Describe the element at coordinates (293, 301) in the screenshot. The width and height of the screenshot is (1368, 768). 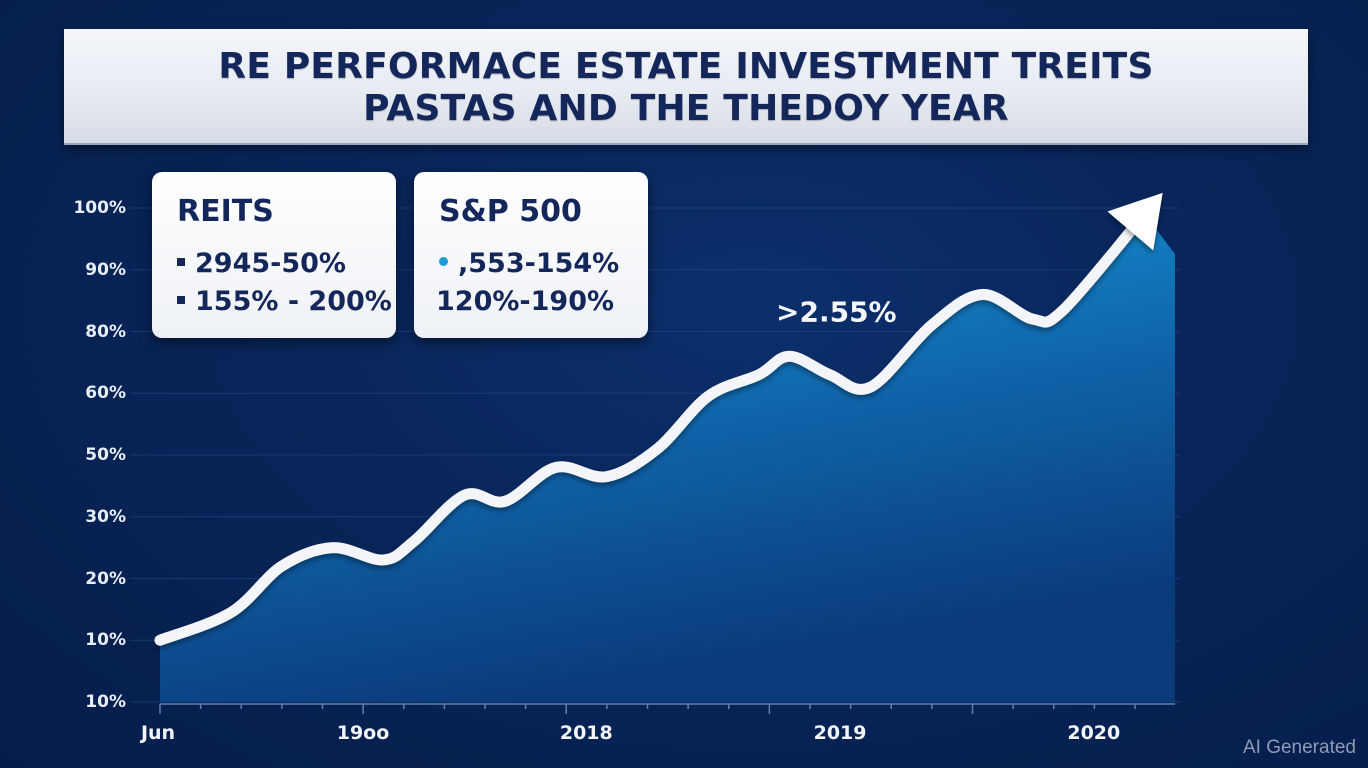
I see `legend-row-text: 155% - 200%` at that location.